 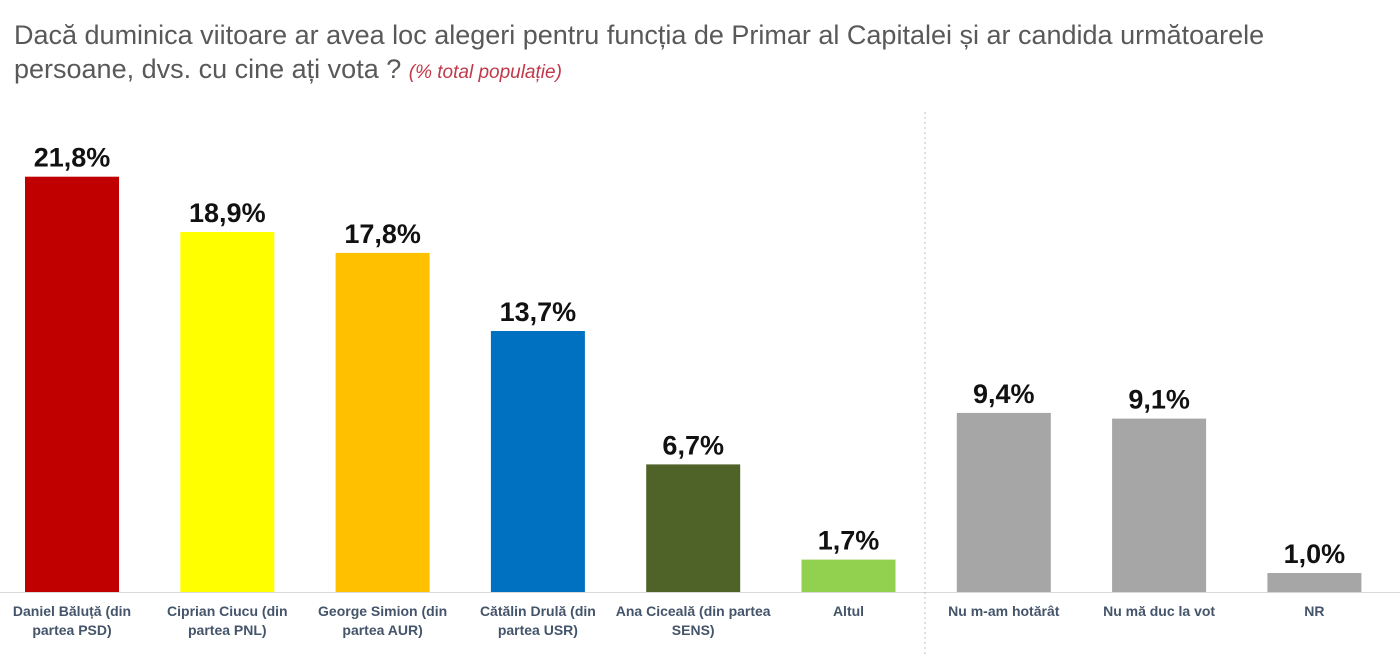 What do you see at coordinates (382, 234) in the screenshot?
I see `bar-value-label: 17,8%` at bounding box center [382, 234].